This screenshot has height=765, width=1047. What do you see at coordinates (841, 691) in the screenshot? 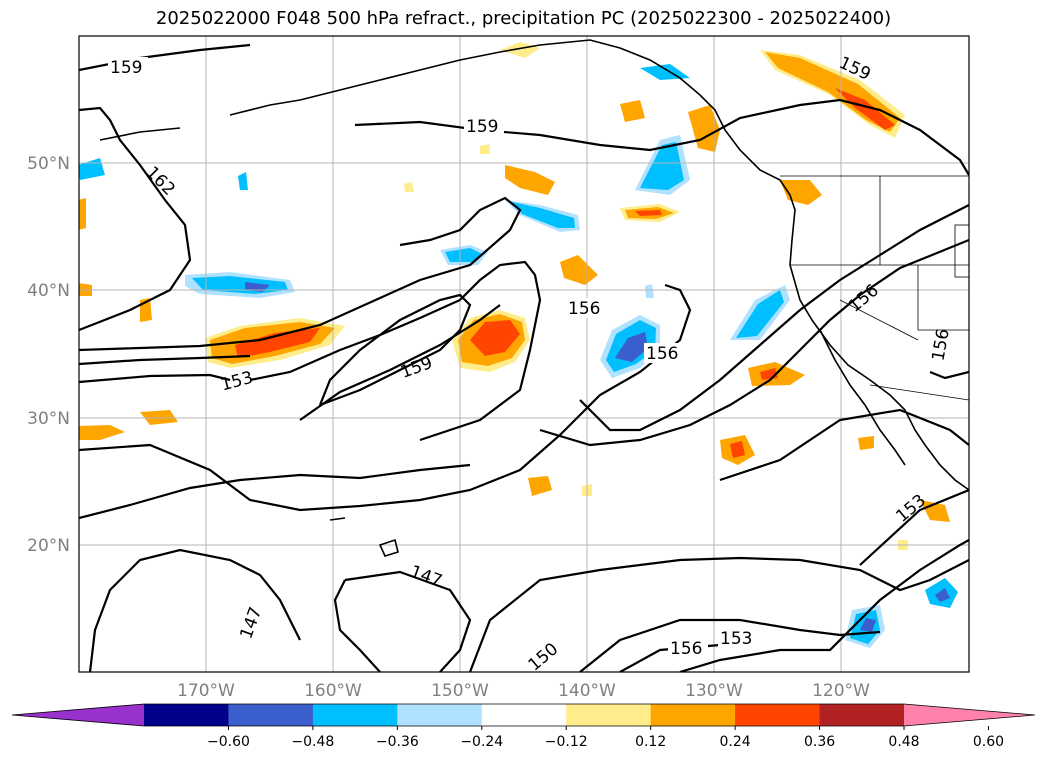
I see `lon-label: 120°W` at bounding box center [841, 691].